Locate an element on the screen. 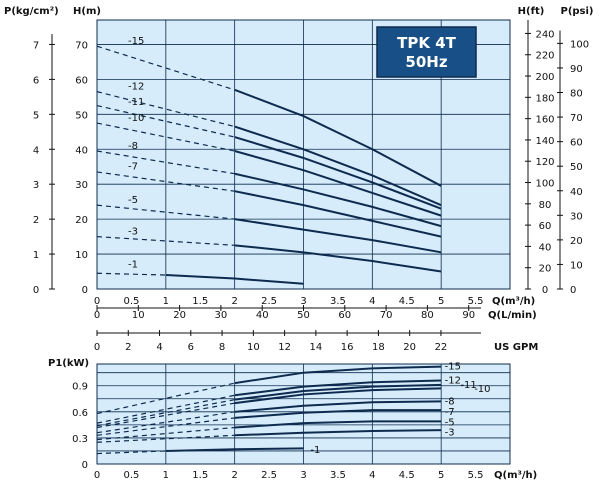  x-tick-m3h-power: 1.5 is located at coordinates (200, 475).